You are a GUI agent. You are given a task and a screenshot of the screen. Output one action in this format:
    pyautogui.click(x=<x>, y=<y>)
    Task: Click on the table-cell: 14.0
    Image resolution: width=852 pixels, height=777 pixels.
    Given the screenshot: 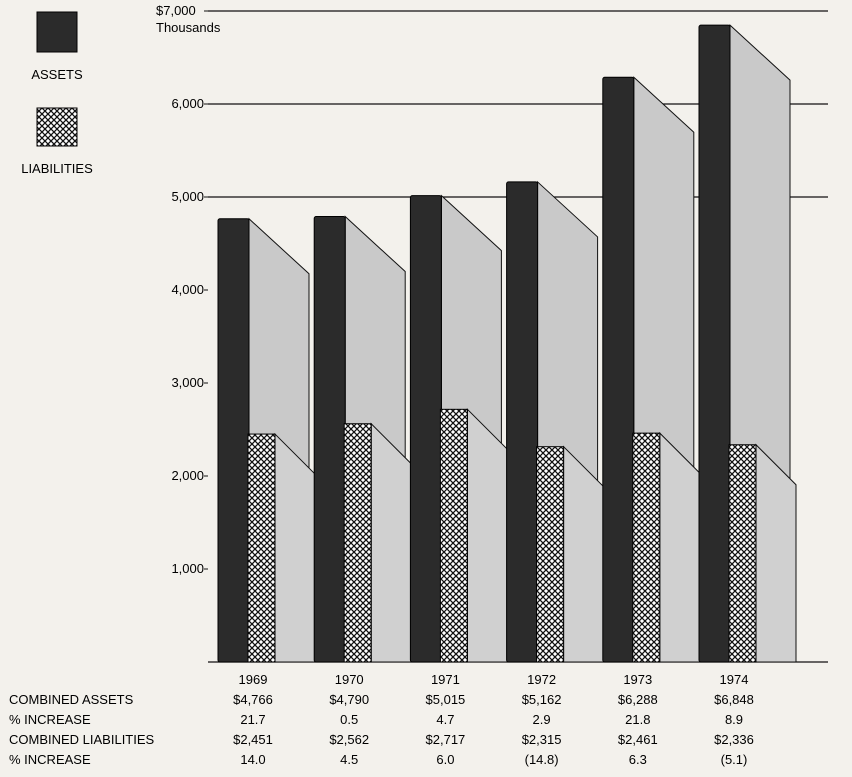 What is the action you would take?
    pyautogui.click(x=252, y=759)
    